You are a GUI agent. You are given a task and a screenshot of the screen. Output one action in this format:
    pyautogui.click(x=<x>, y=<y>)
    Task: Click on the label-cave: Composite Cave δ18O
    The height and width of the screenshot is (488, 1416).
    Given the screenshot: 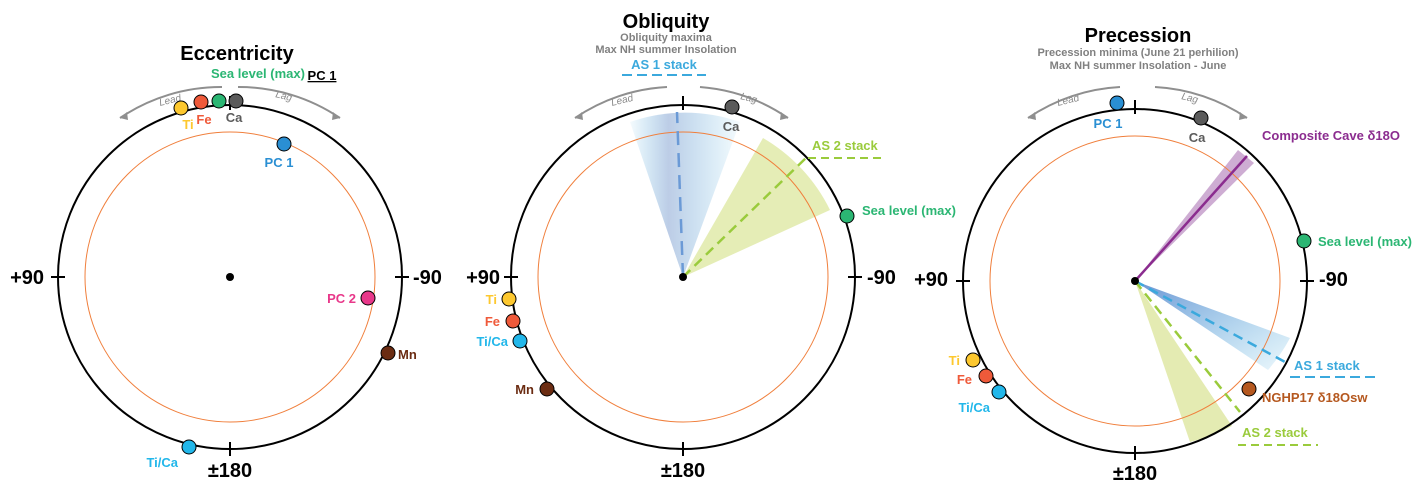 What is the action you would take?
    pyautogui.click(x=1331, y=135)
    